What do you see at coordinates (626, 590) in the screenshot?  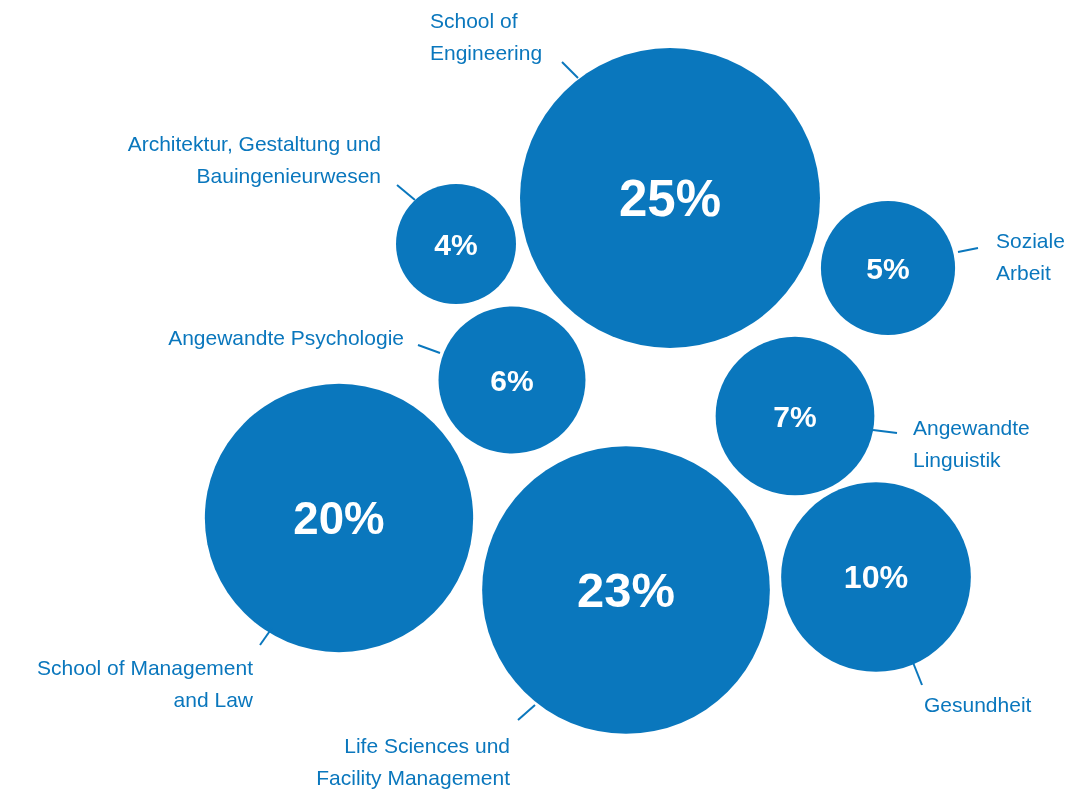 I see `data-label: 23%` at bounding box center [626, 590].